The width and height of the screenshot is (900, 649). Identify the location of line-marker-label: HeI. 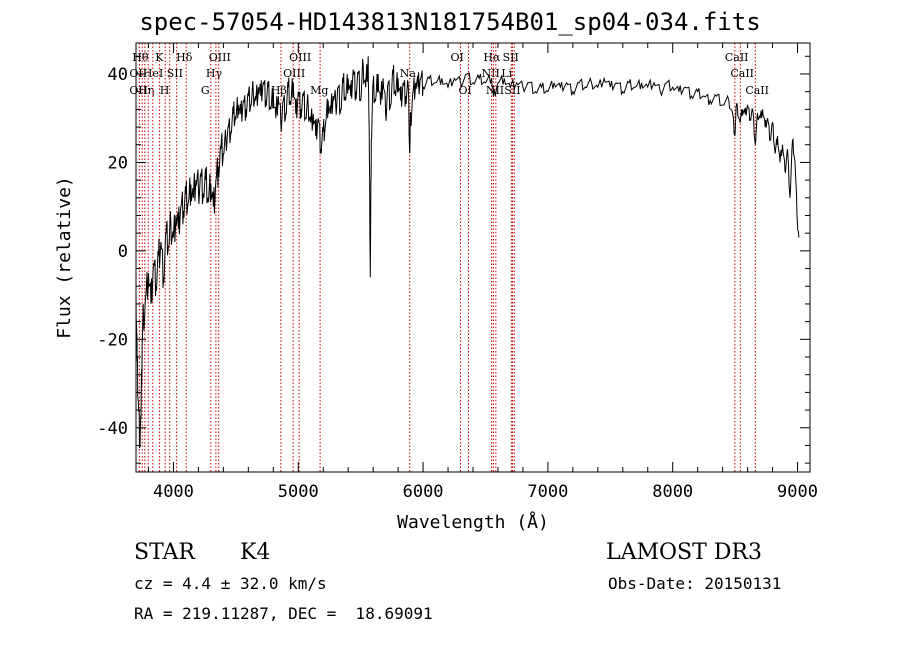
(153, 73).